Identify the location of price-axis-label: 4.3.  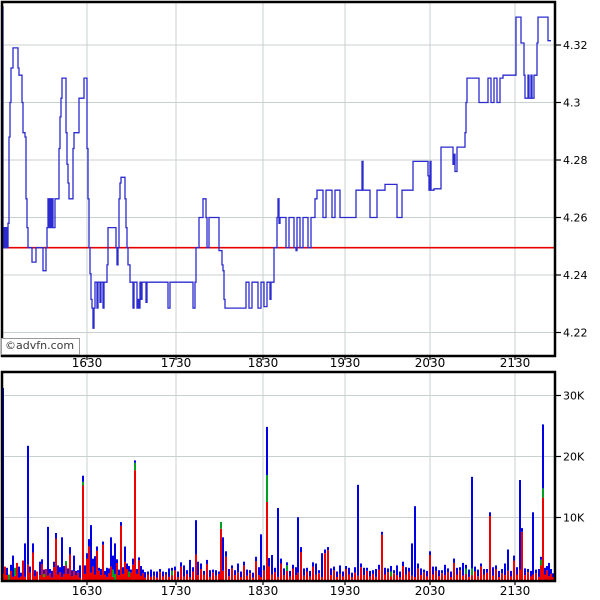
(572, 103).